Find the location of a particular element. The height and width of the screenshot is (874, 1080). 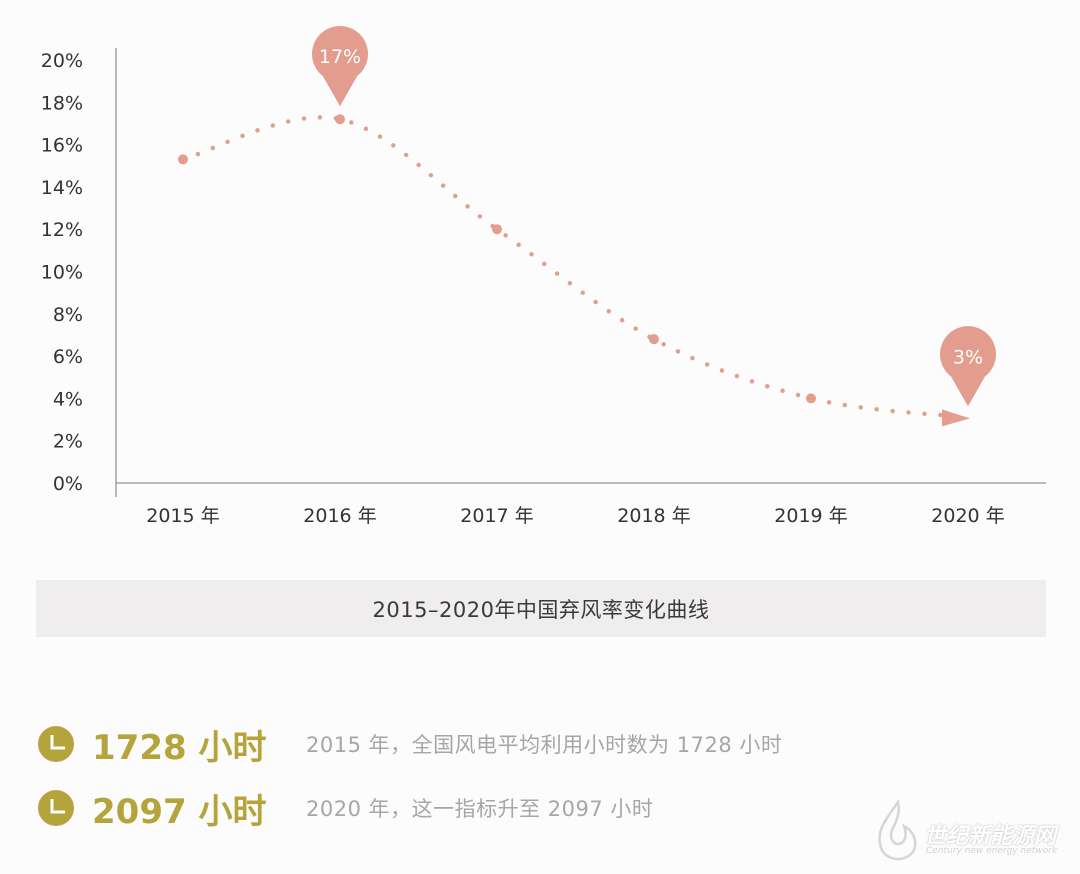

chart-caption-text: 2015–2020年中国弃风率变化曲线 is located at coordinates (541, 609).